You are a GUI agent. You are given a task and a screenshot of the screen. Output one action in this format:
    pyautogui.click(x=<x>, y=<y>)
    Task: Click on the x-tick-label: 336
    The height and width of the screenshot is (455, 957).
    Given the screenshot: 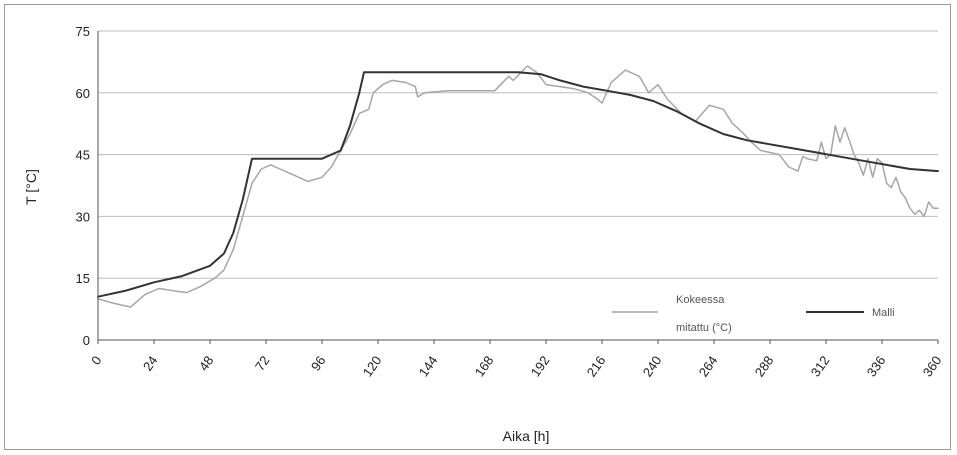 What is the action you would take?
    pyautogui.click(x=876, y=366)
    